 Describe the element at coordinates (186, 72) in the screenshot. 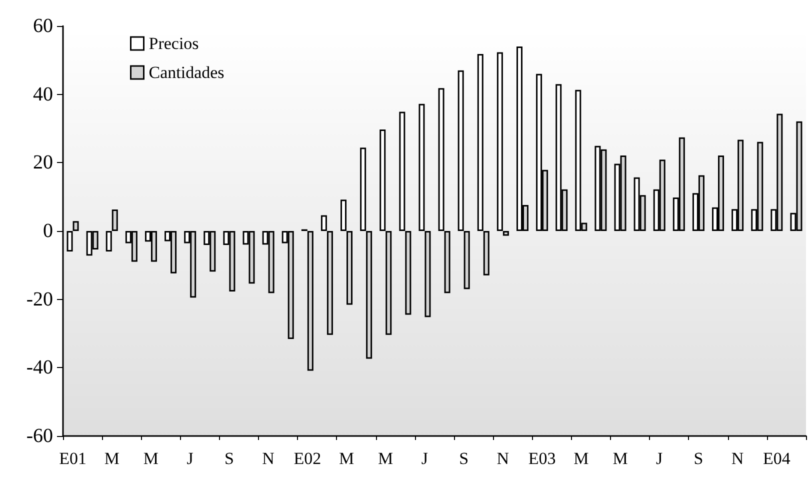

I see `legend-label: Cantidades` at that location.